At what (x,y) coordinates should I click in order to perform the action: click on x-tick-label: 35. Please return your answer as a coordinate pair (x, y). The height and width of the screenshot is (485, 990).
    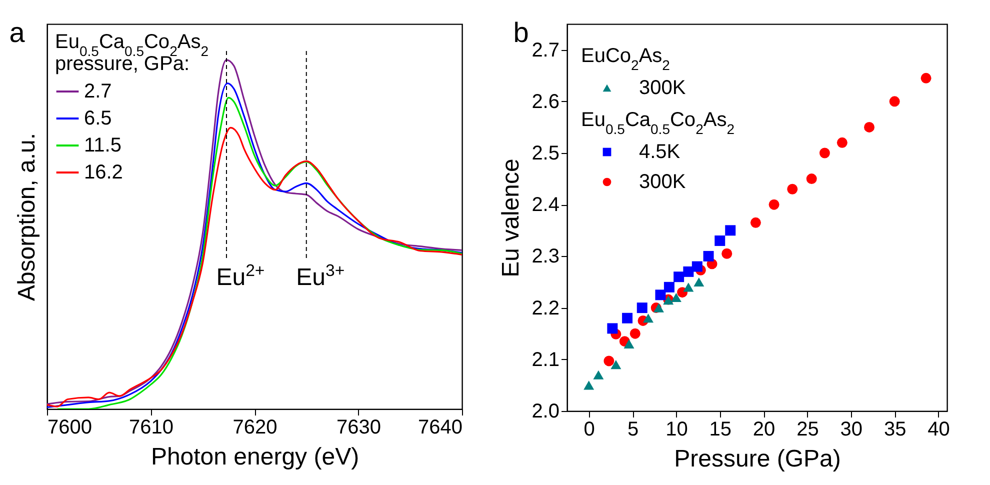
    Looking at the image, I should click on (895, 429).